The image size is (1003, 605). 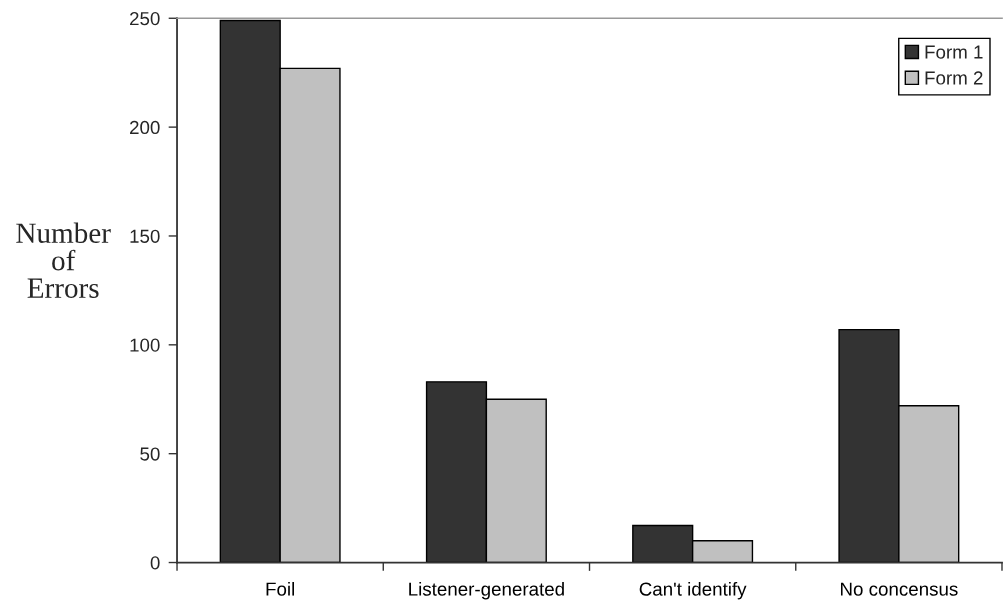 What do you see at coordinates (145, 345) in the screenshot?
I see `y-tick-label: 100` at bounding box center [145, 345].